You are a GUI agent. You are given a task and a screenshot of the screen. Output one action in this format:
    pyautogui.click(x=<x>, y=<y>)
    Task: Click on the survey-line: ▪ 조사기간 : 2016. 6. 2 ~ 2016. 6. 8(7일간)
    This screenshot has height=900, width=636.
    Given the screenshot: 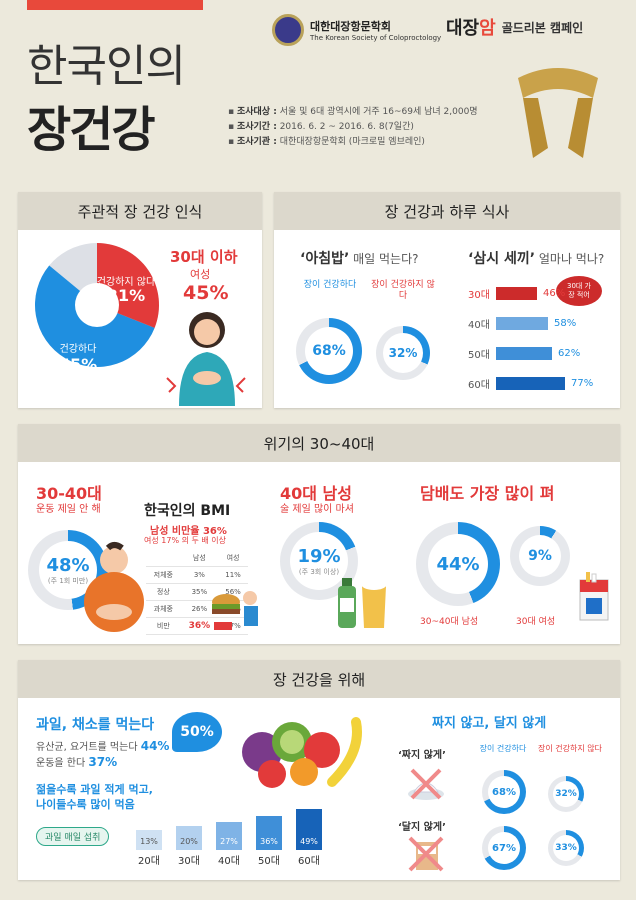 What is the action you would take?
    pyautogui.click(x=321, y=127)
    